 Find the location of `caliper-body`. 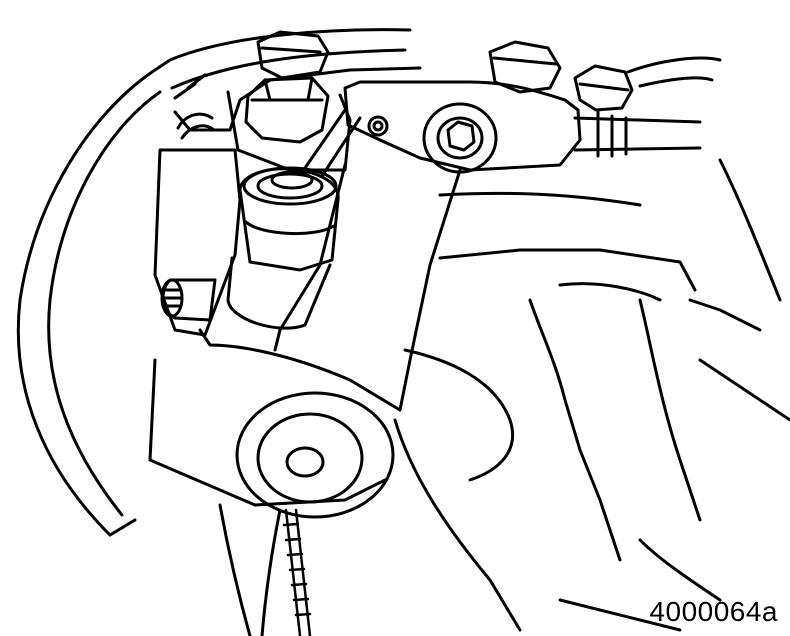

caliper-body is located at coordinates (287, 201).